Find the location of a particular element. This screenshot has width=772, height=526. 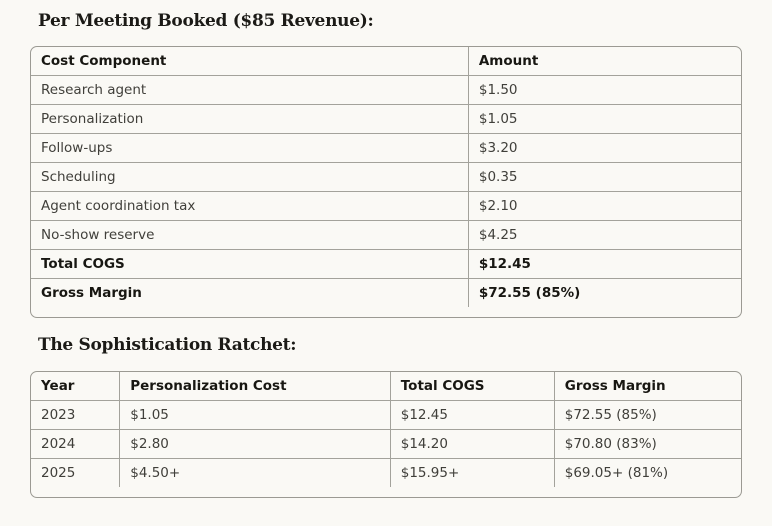

section-heading-per-meeting: Per Meeting Booked ($85 Revenue): is located at coordinates (206, 21).